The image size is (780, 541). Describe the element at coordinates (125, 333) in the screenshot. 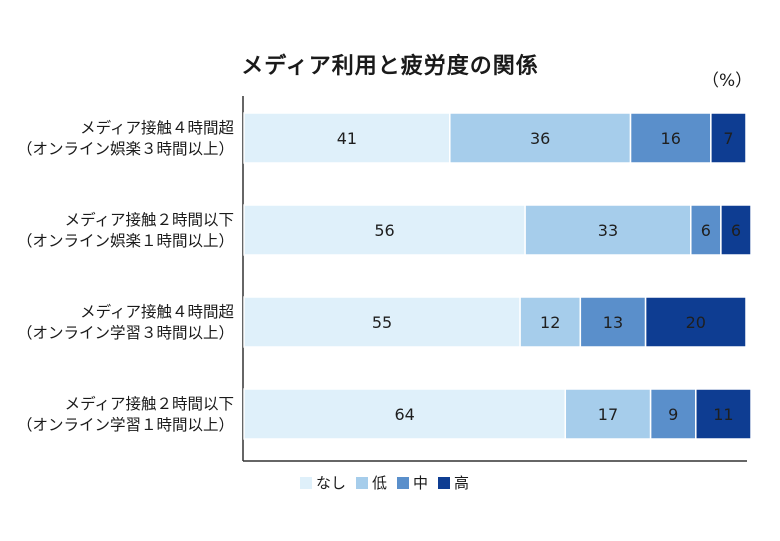

I see `category-label: （オンライン学習３時間以上）` at that location.